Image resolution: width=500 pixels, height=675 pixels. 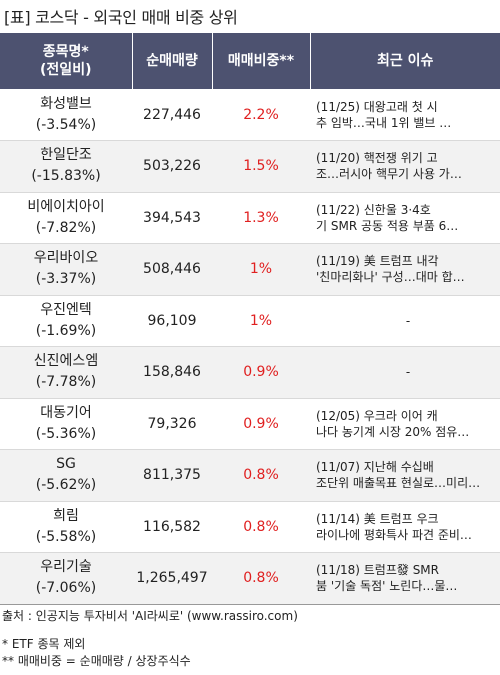 I want to click on table-row: 우진엔텍 (-1.69%) 96,109 1% -, so click(x=250, y=321).